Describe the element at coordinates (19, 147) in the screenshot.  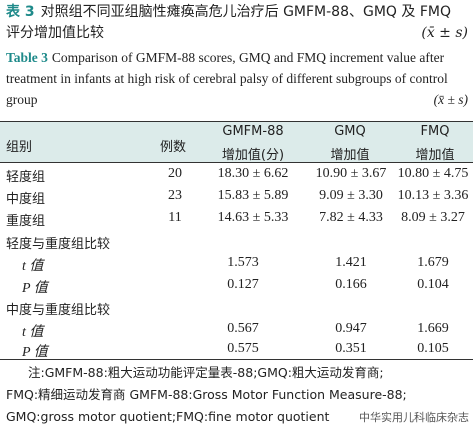
I see `header-group: 组别` at that location.